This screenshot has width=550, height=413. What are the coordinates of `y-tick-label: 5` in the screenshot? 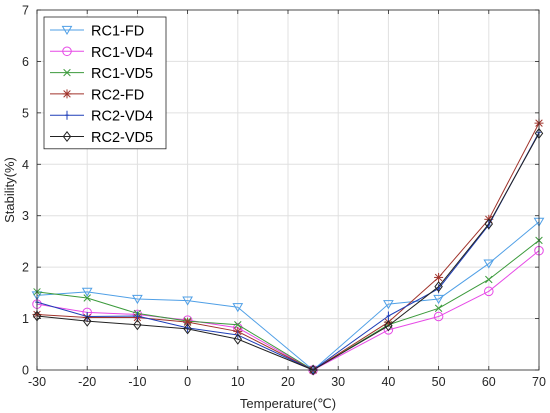 It's located at (25, 113).